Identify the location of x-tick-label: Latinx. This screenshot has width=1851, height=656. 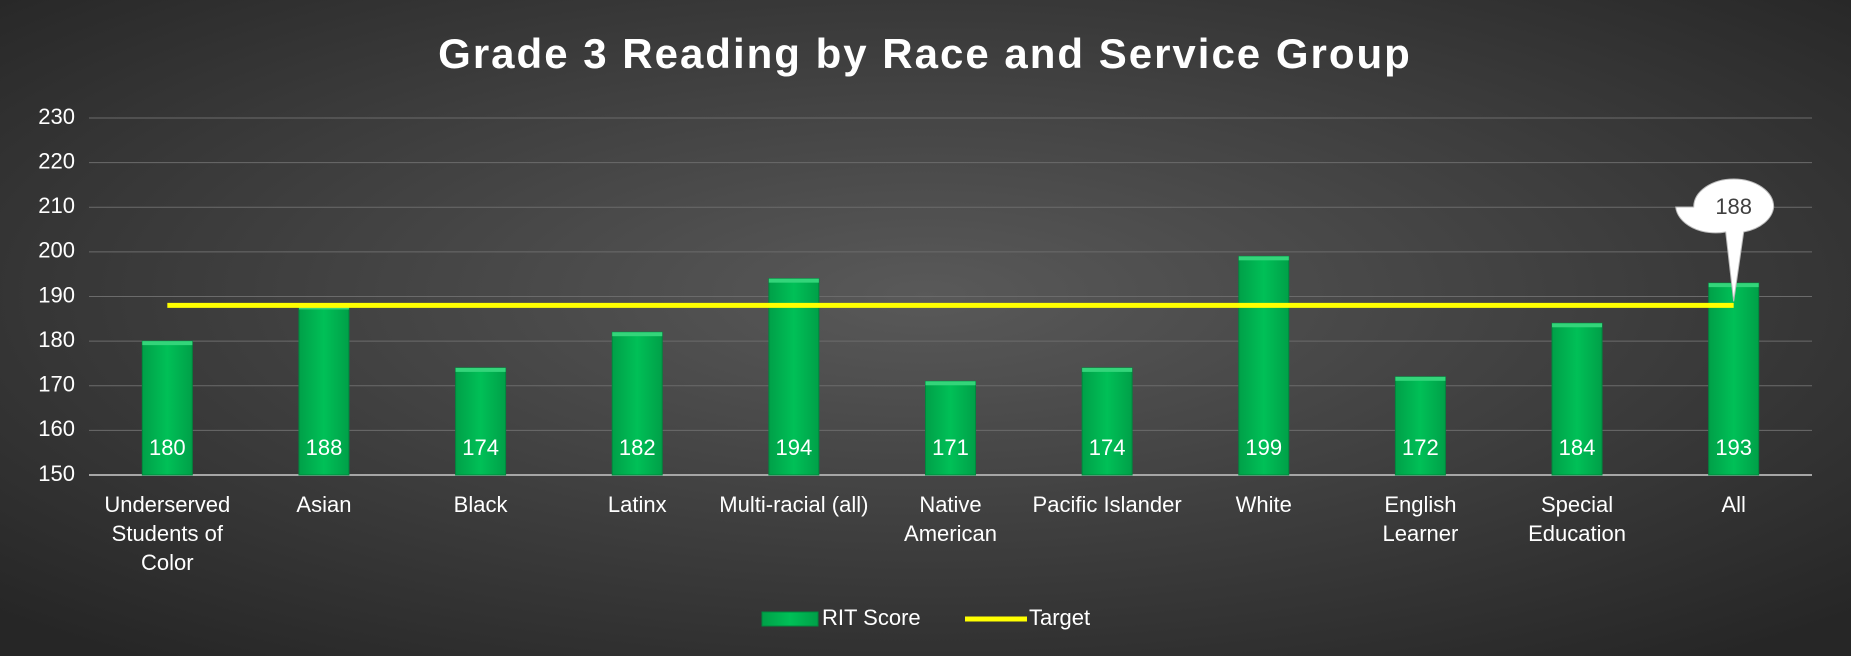
(637, 504).